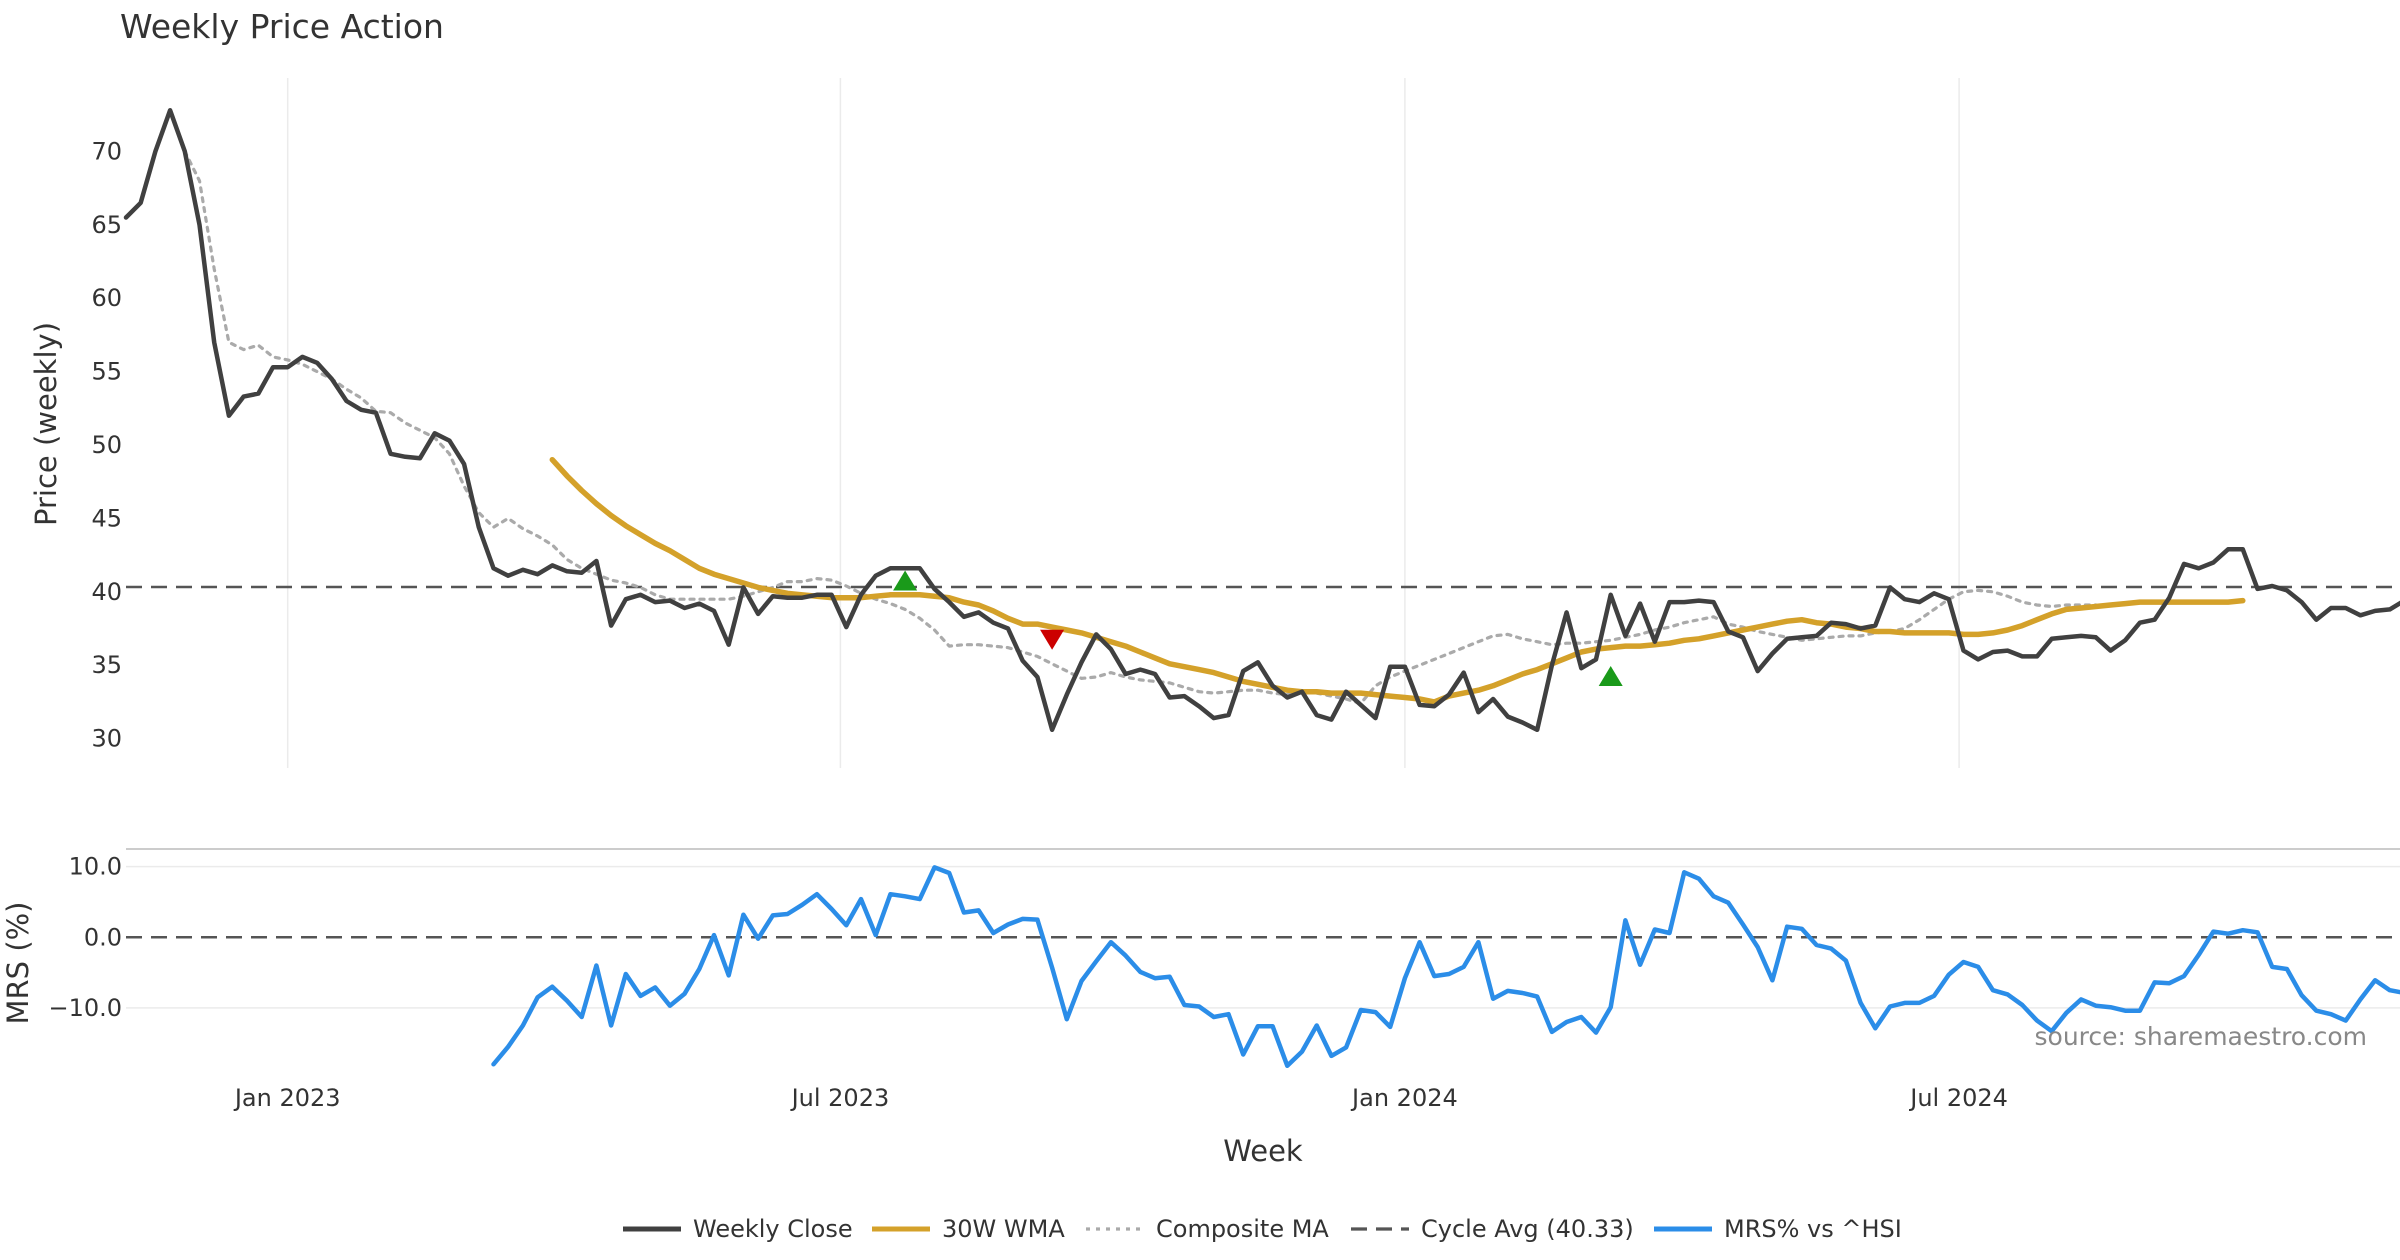  I want to click on mrs-y-tick-label: −10.0, so click(85, 1008).